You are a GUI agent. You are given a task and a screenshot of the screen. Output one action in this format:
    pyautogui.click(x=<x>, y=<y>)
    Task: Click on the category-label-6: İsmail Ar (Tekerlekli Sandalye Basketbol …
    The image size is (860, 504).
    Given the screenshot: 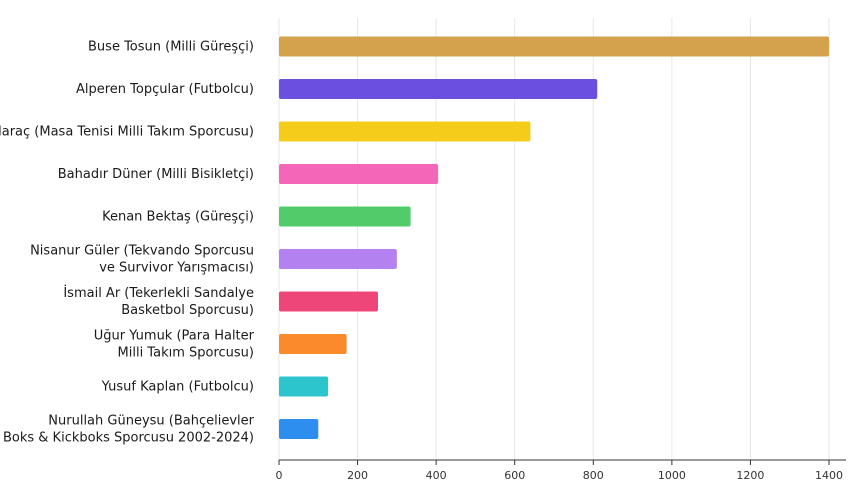 What is the action you would take?
    pyautogui.click(x=158, y=301)
    